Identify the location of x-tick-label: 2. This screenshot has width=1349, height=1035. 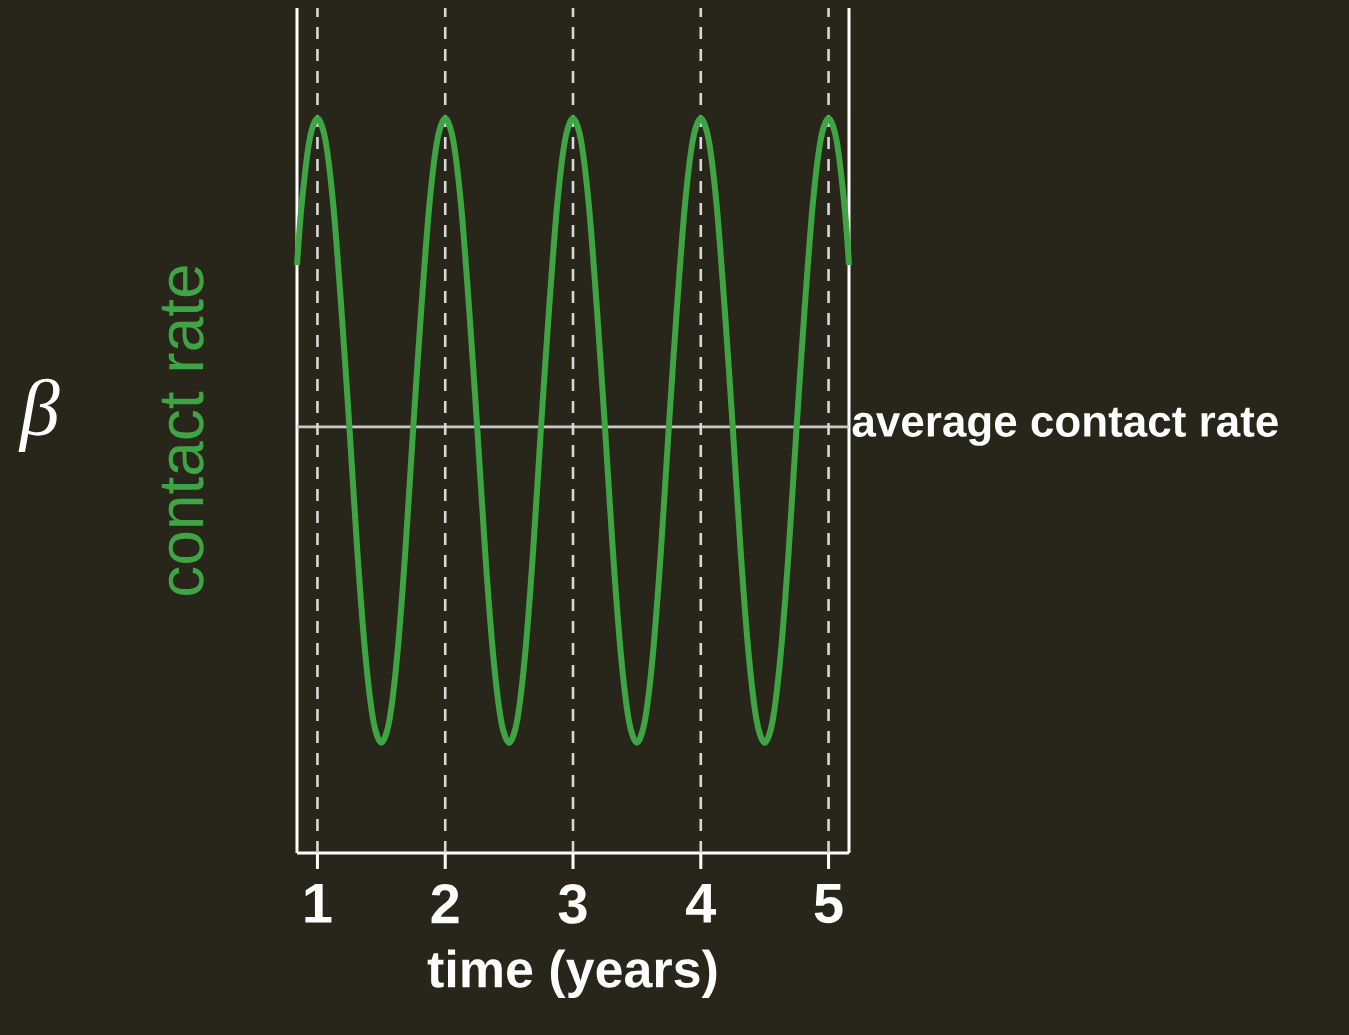
(445, 904).